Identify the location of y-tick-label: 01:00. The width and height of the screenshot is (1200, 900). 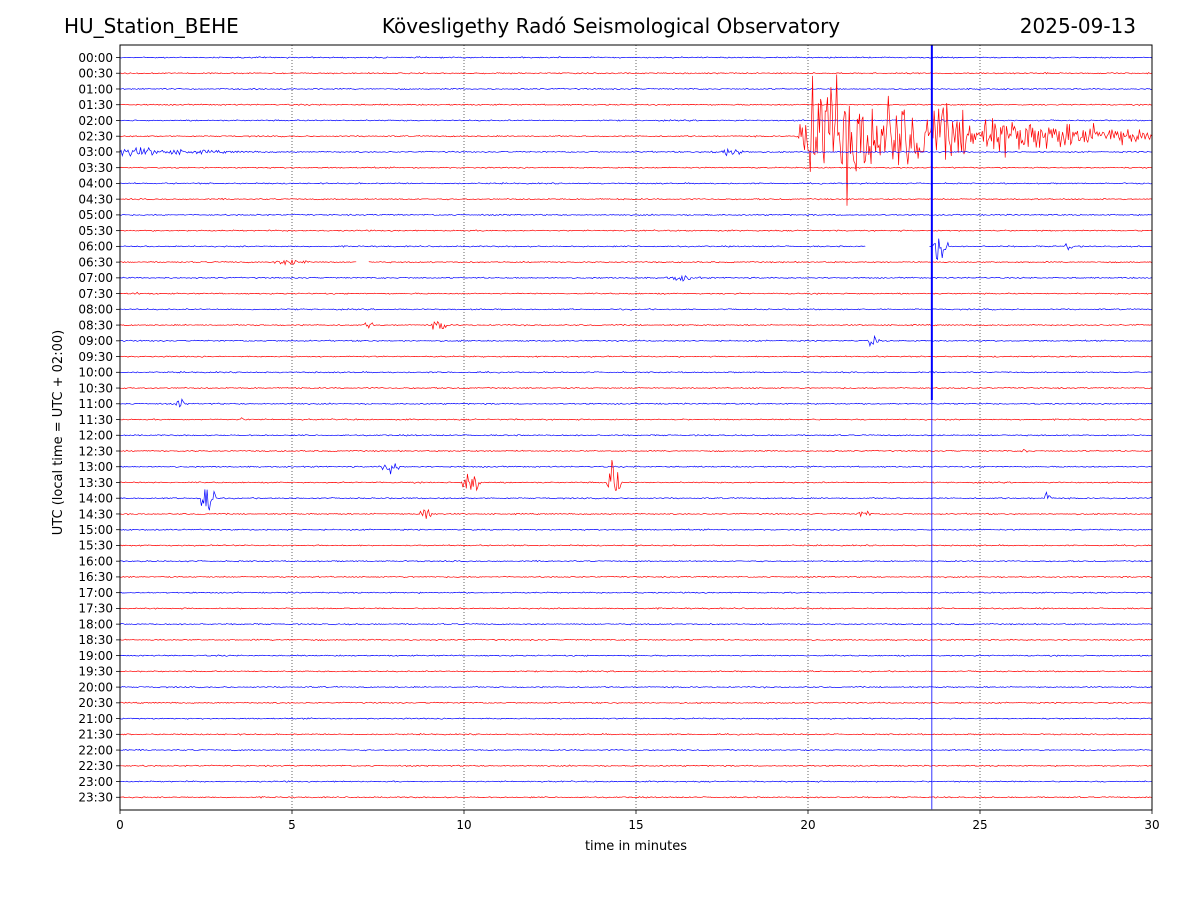
(95, 89).